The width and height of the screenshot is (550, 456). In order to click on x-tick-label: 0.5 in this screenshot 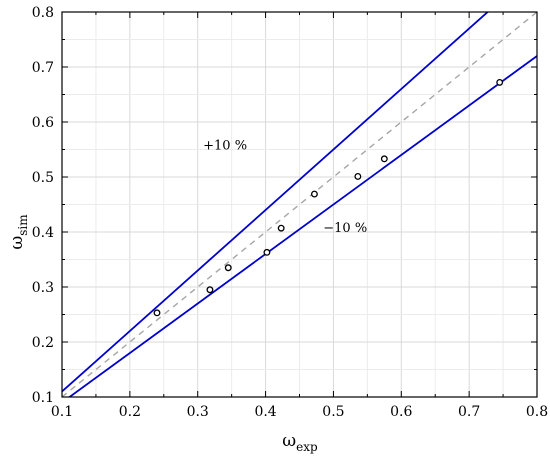, I will do `click(333, 412)`.